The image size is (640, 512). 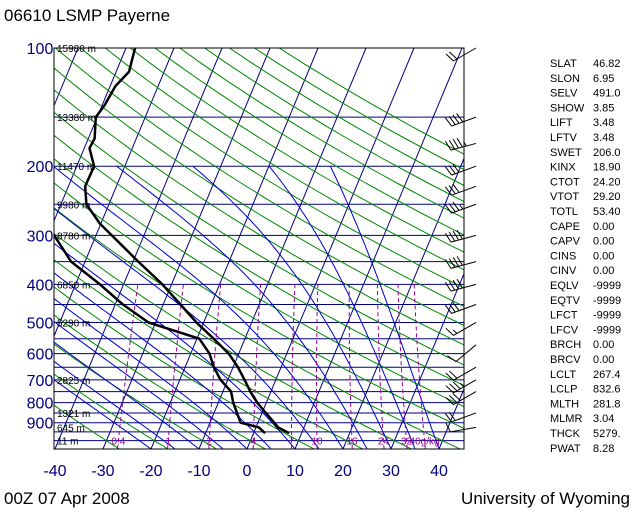 What do you see at coordinates (607, 182) in the screenshot?
I see `index-value: 24.20` at bounding box center [607, 182].